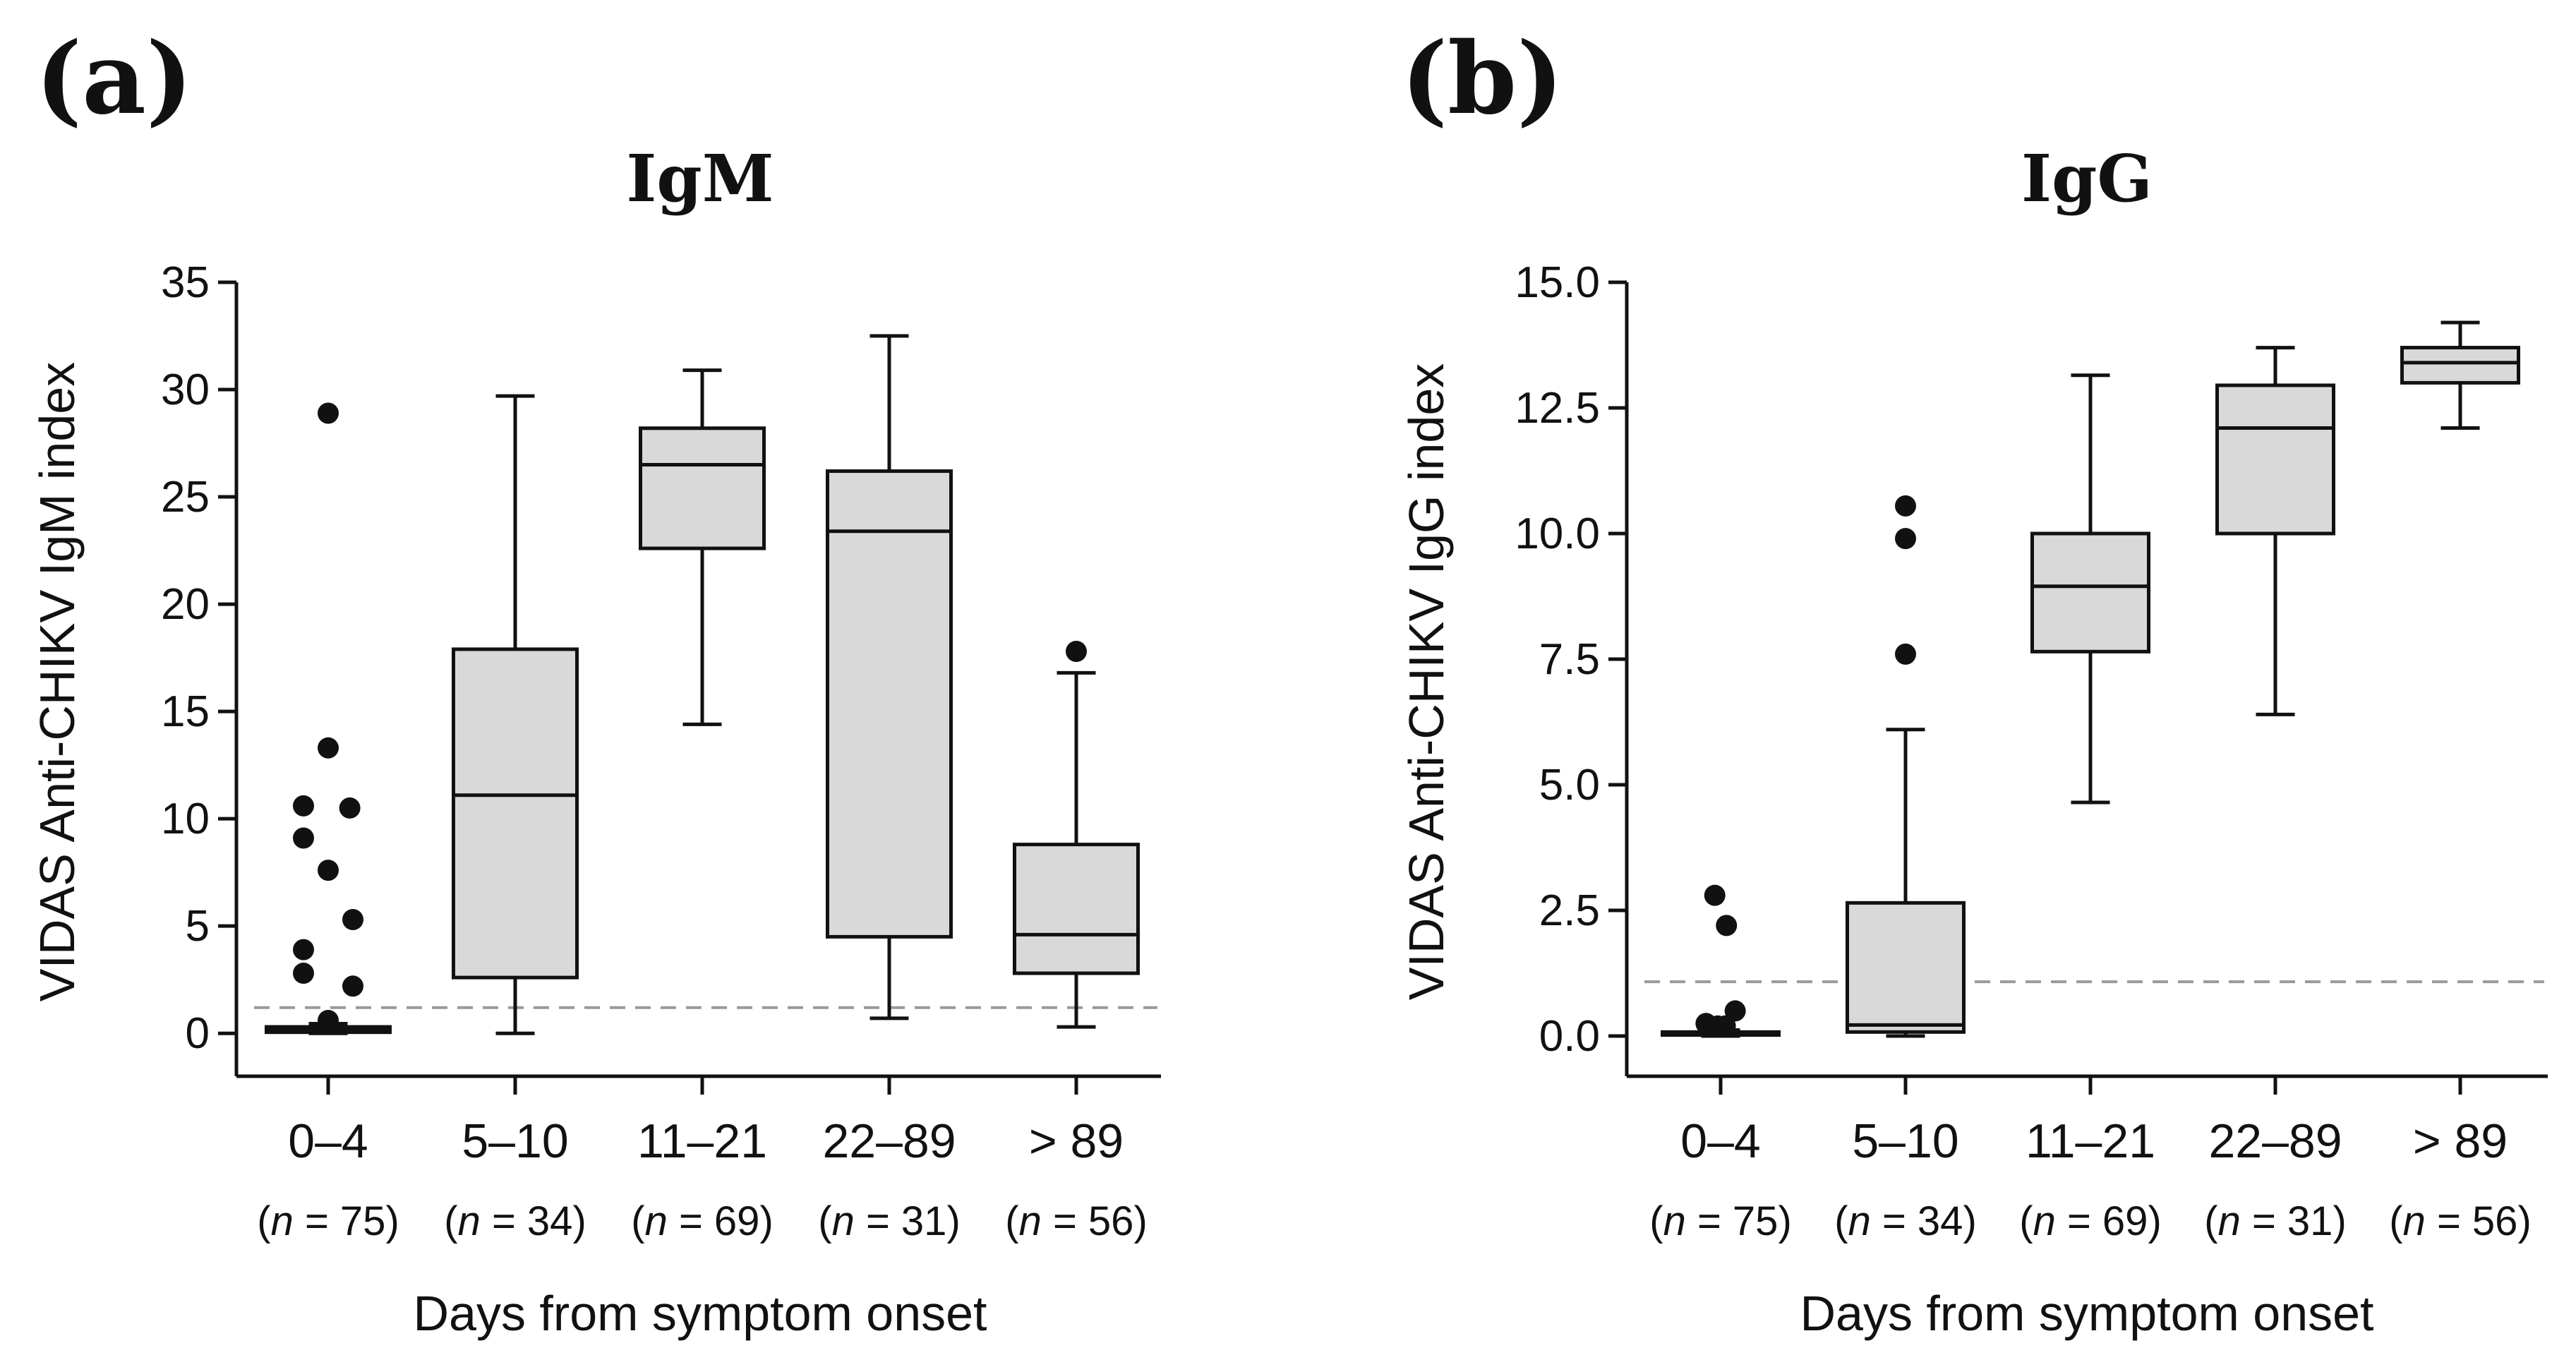 This screenshot has height=1367, width=2576. What do you see at coordinates (185, 604) in the screenshot?
I see `y-tick-label: 20` at bounding box center [185, 604].